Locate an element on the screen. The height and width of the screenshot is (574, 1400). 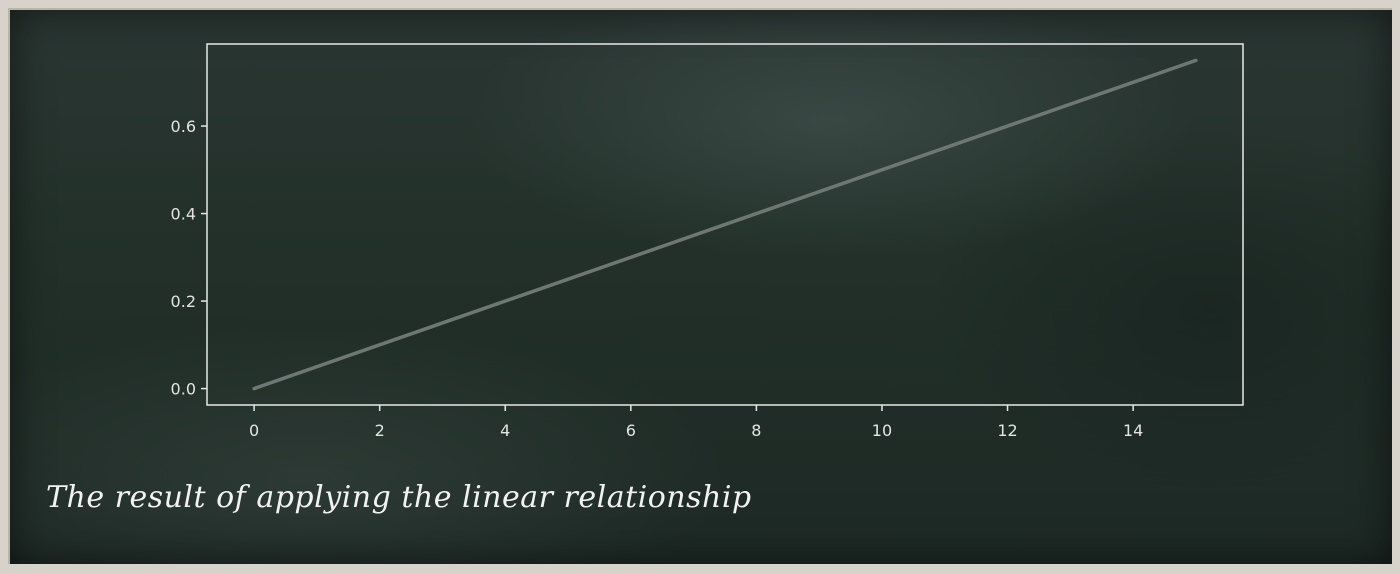
y-tick-label: 0.6 is located at coordinates (183, 126).